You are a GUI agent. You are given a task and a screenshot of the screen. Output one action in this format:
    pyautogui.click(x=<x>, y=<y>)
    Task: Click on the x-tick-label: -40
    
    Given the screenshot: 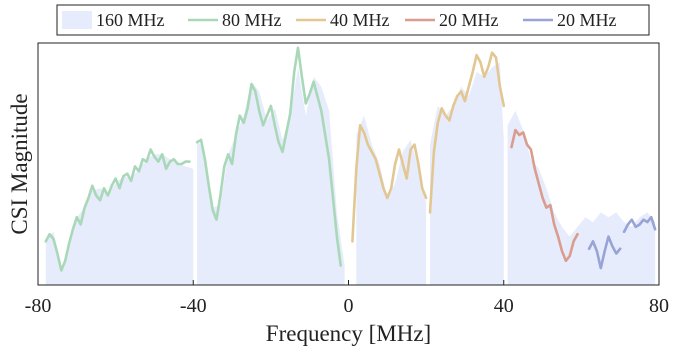 What is the action you would take?
    pyautogui.click(x=193, y=306)
    